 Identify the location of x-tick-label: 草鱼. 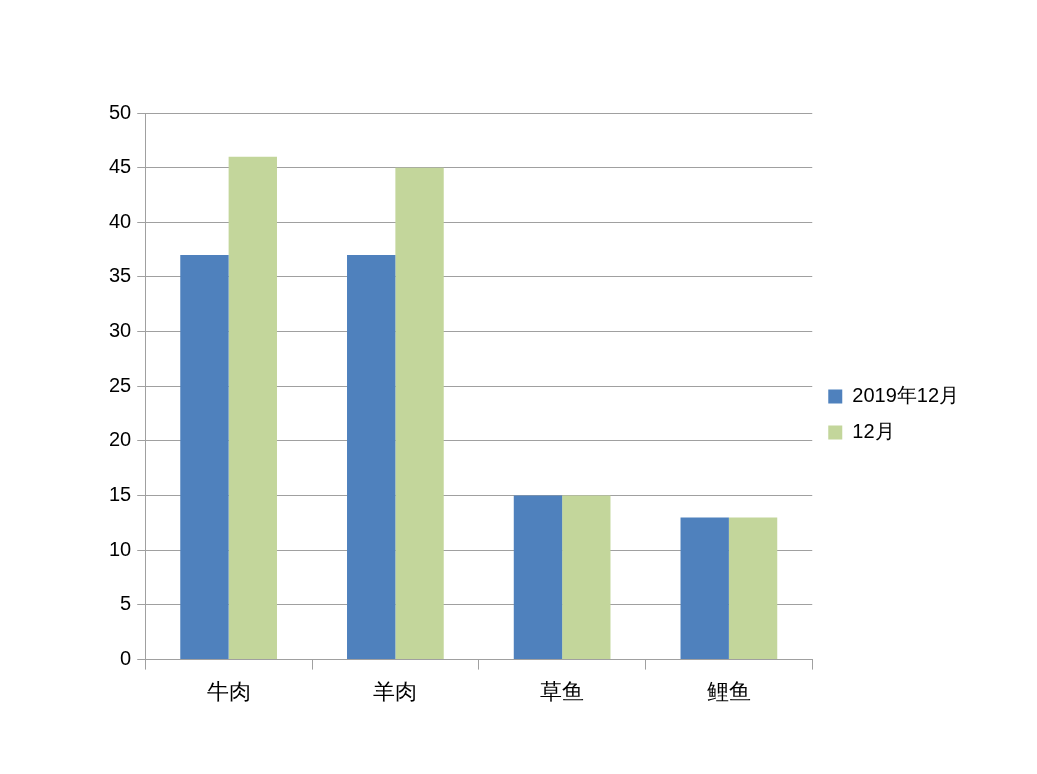
(562, 691).